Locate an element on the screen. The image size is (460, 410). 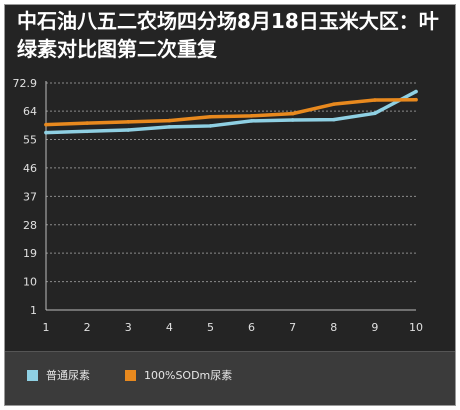
y-tick-label-6: 55 is located at coordinates (30, 140).